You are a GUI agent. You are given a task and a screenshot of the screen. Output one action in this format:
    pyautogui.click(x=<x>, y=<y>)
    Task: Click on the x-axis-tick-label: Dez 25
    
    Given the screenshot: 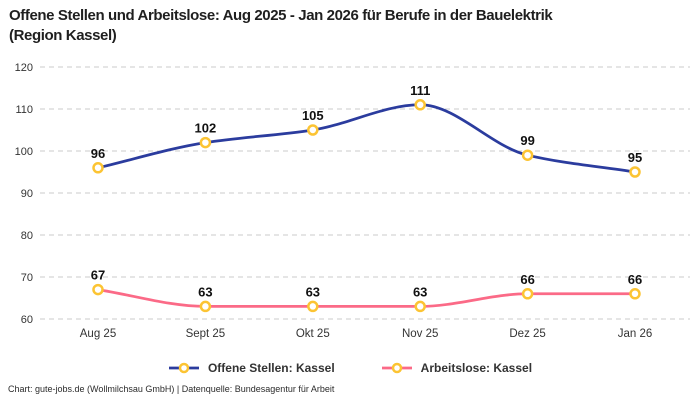 What is the action you would take?
    pyautogui.click(x=527, y=334)
    